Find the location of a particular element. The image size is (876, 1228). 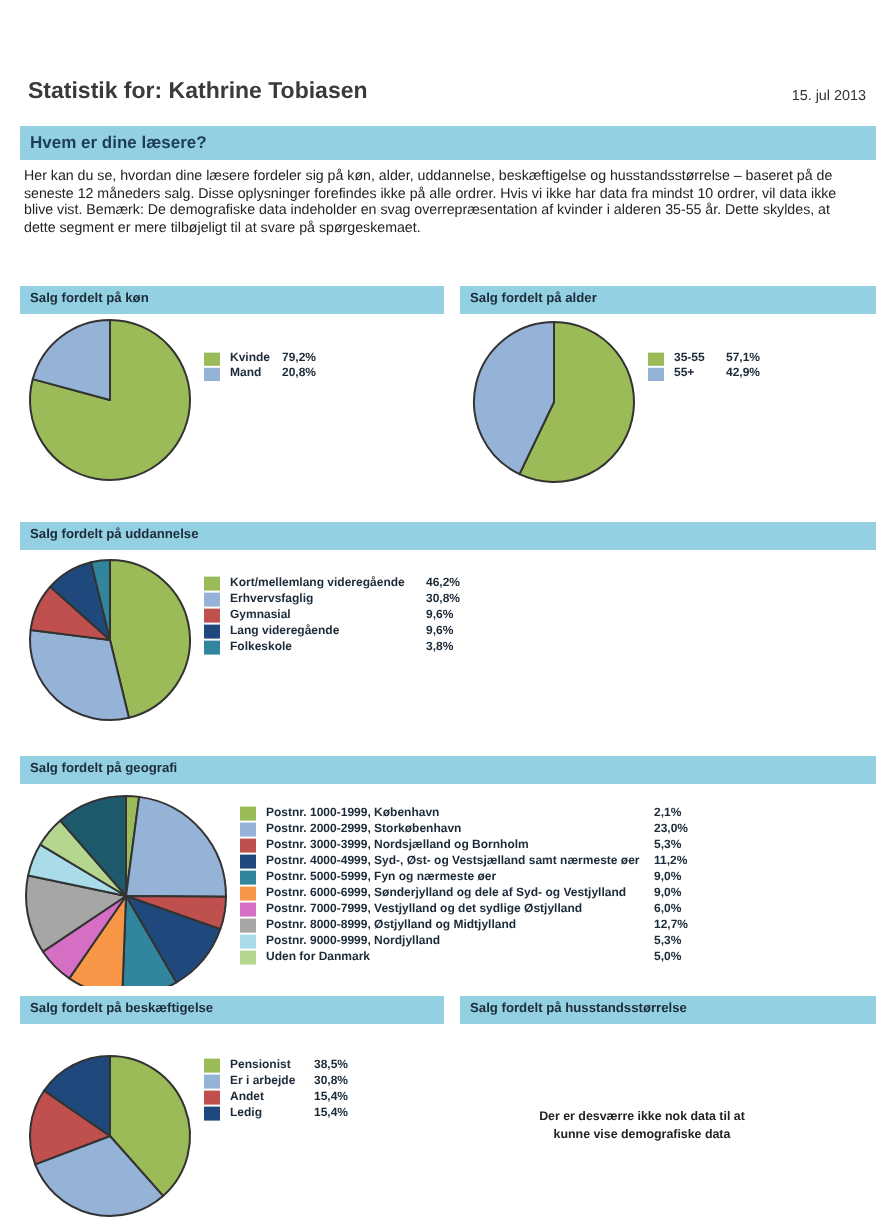

text: Hvem er dine læsere? is located at coordinates (448, 143).